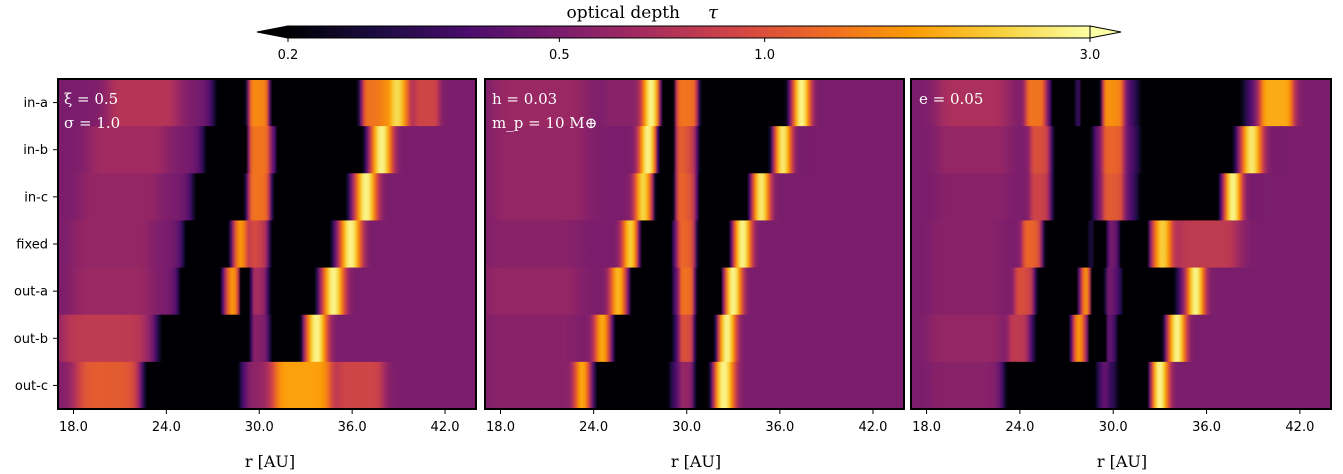  I want to click on colorbar-extend-high, so click(1105, 32).